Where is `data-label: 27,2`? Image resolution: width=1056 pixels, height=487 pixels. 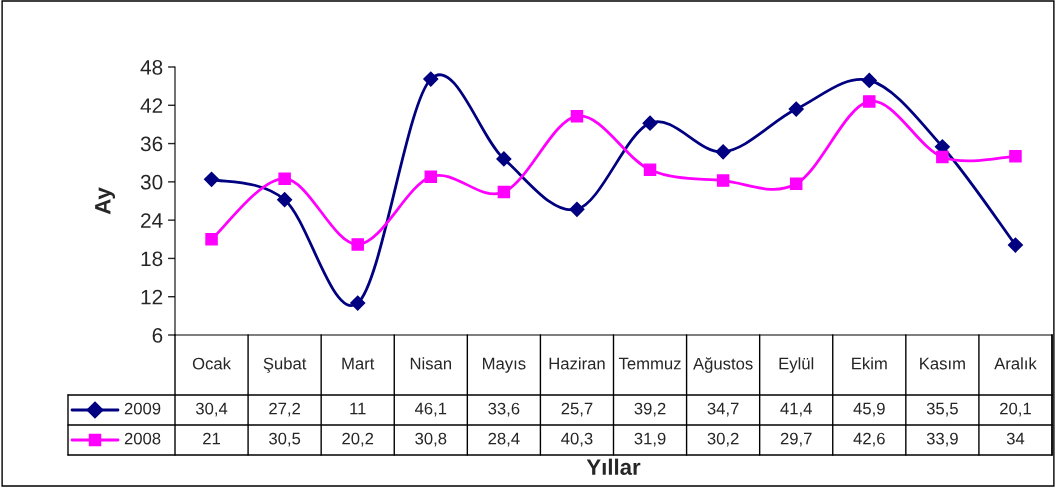 data-label: 27,2 is located at coordinates (285, 409).